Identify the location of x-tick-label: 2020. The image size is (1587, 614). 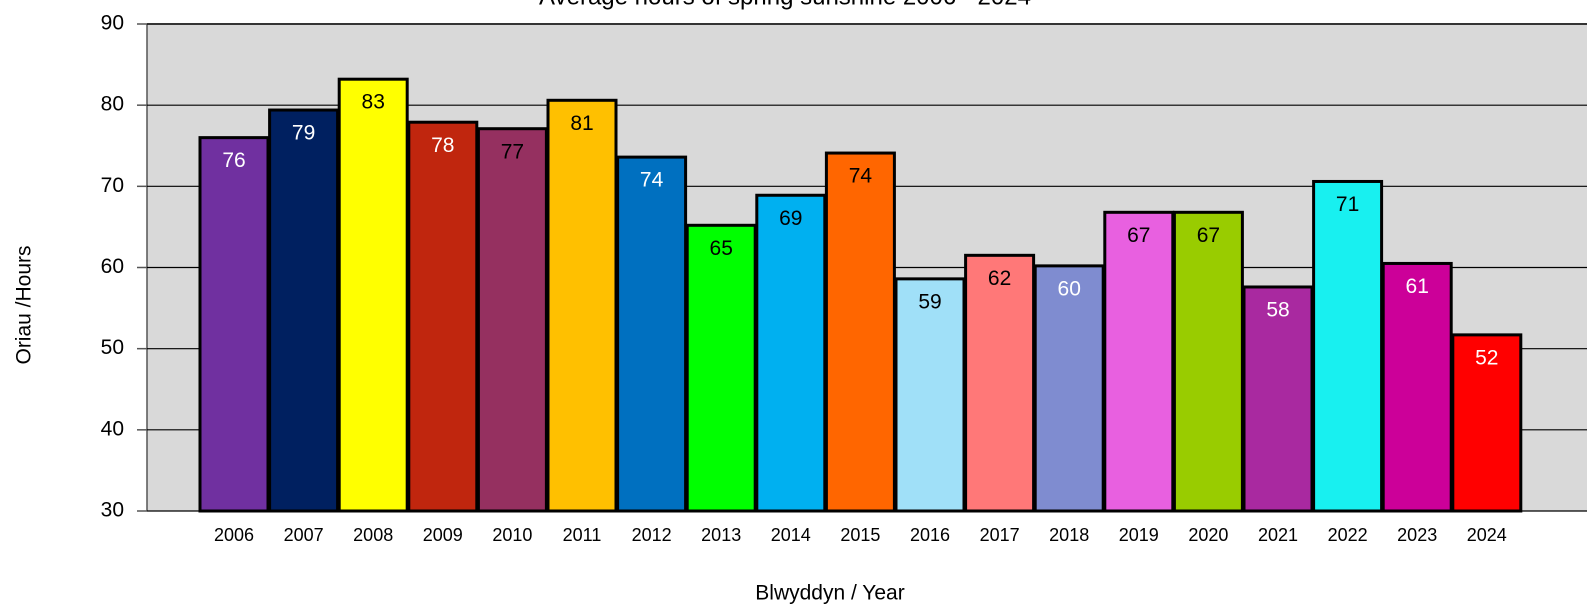
(1208, 535).